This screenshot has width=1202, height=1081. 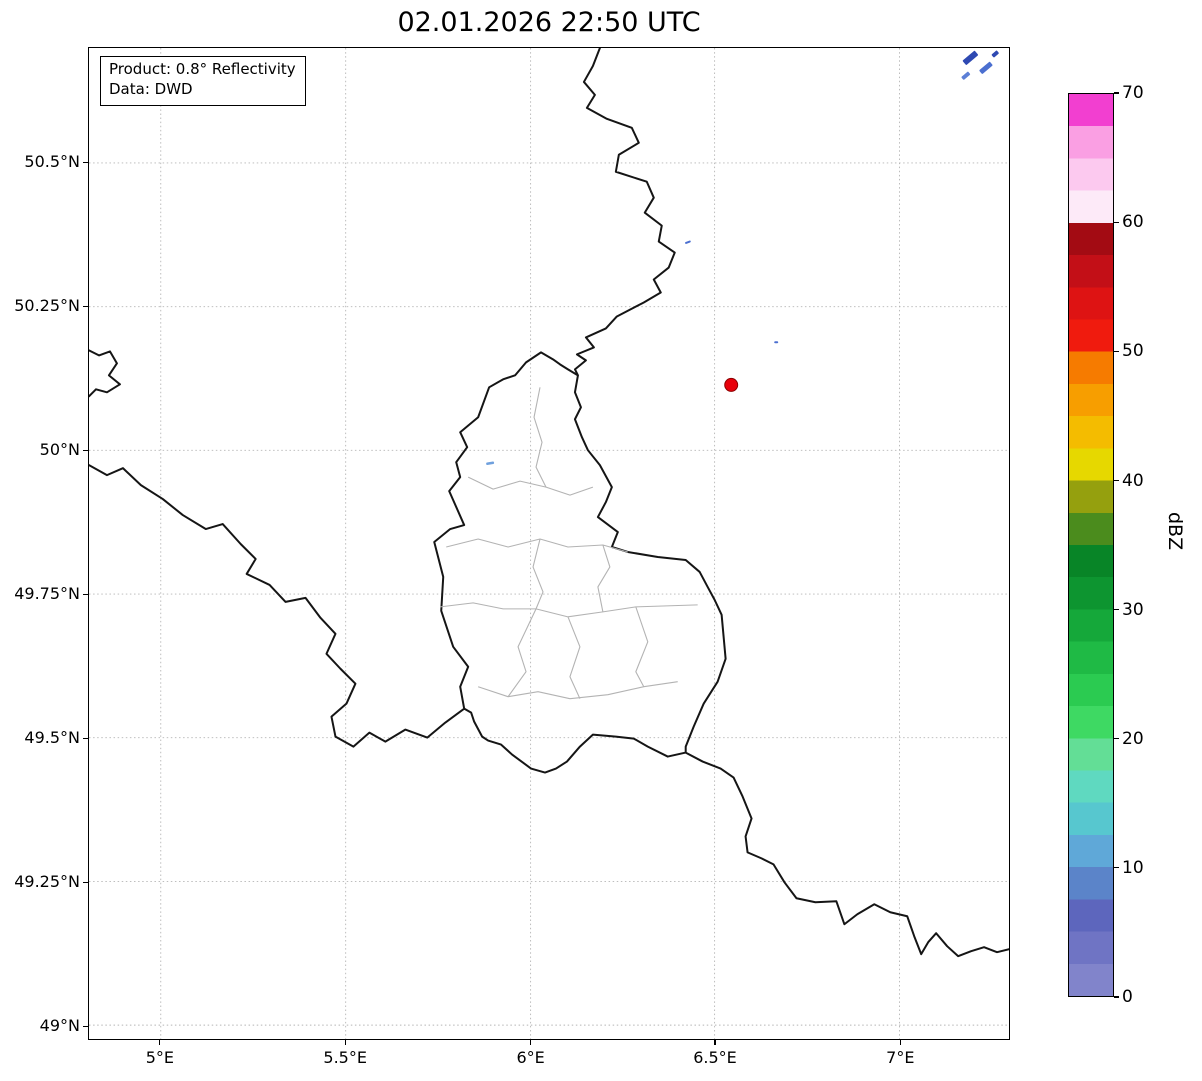 What do you see at coordinates (47, 594) in the screenshot?
I see `y-tick-label: 49.75°N` at bounding box center [47, 594].